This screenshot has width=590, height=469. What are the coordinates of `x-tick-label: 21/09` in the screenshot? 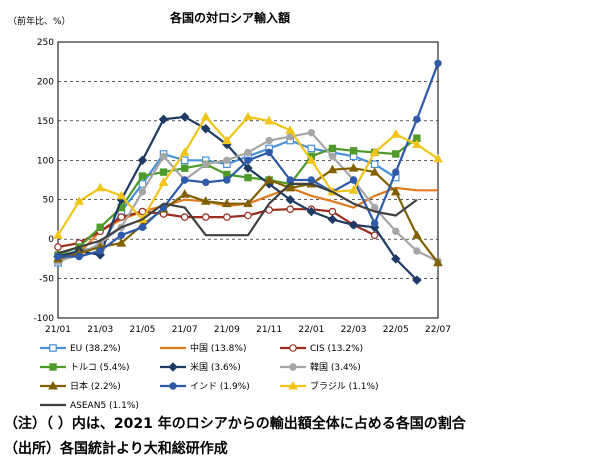 It's located at (227, 330).